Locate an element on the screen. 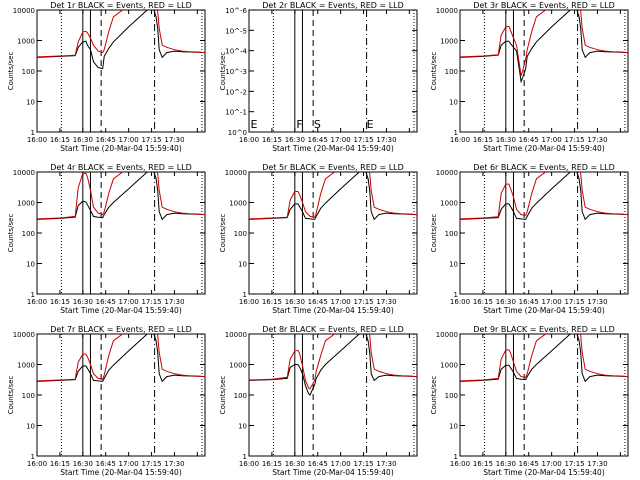  panel-title: Det 4r BLACK = Events, RED = LLD is located at coordinates (121, 167).